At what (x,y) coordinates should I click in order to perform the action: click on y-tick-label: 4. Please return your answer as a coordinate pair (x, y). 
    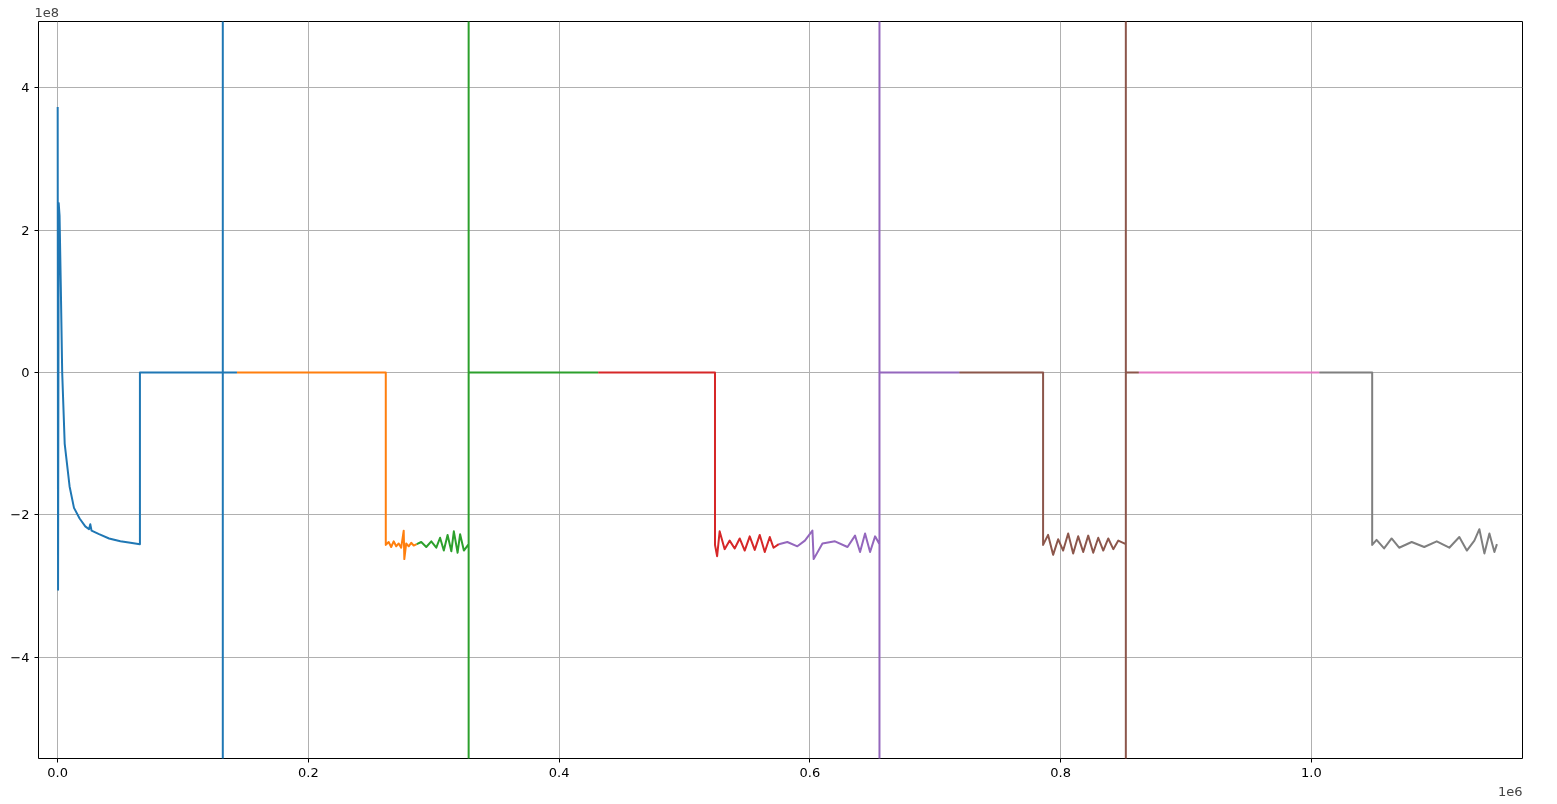
    Looking at the image, I should click on (25, 88).